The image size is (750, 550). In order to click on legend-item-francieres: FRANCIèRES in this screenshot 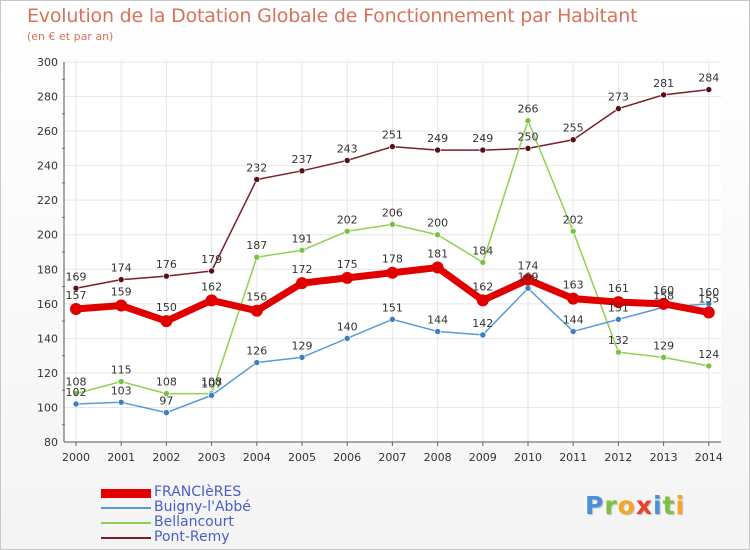, I will do `click(211, 492)`.